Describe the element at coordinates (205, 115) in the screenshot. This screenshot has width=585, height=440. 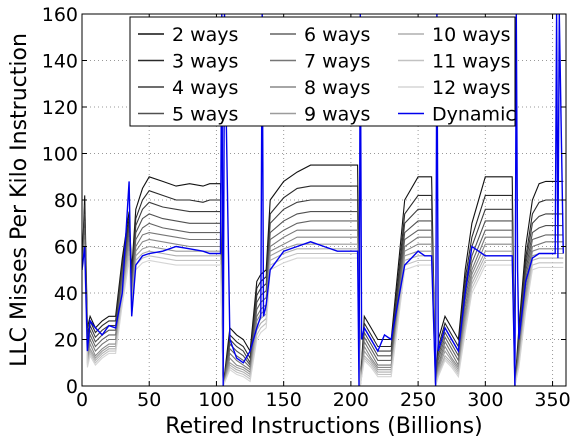
I see `legend-label-5-ways: 5 ways` at that location.